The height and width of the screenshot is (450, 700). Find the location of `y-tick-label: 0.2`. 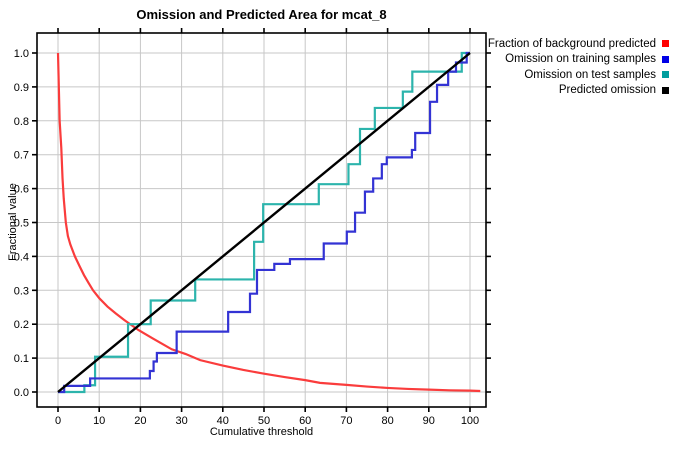

y-tick-label: 0.2 is located at coordinates (21, 325).